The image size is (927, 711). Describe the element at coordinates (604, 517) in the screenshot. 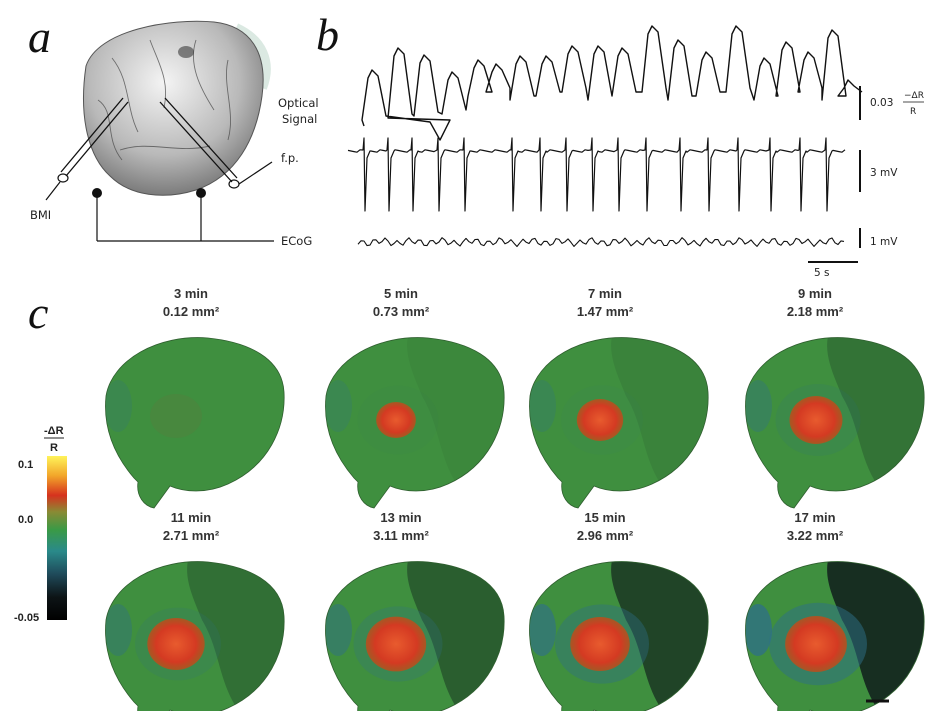

I see `map-time-label: 15 min` at that location.